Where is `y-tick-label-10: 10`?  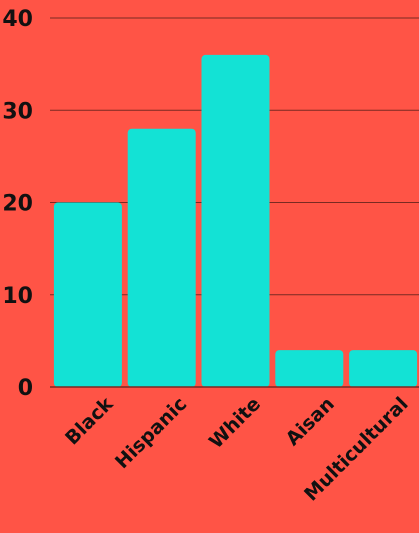
y-tick-label-10: 10 is located at coordinates (17, 296).